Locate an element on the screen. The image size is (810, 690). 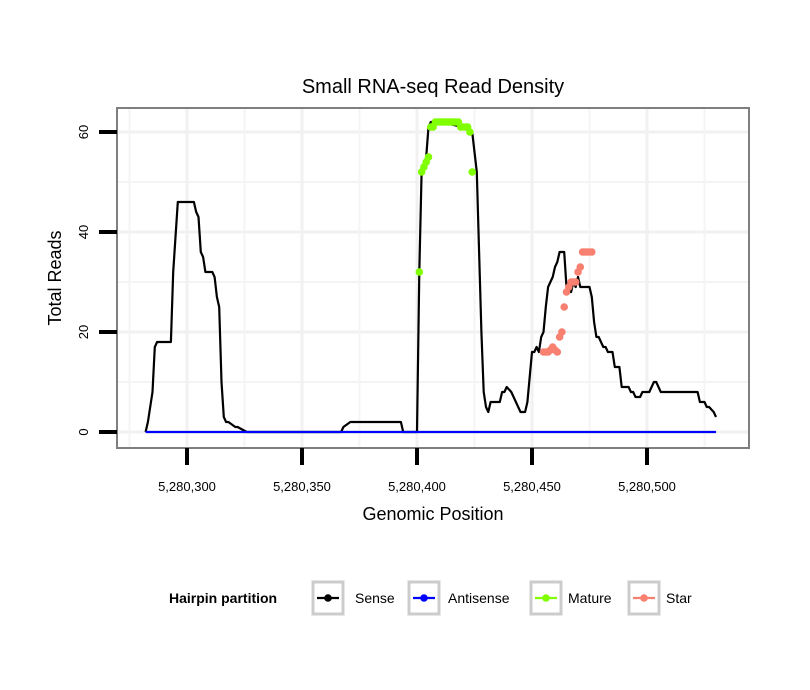
legend-label: Star is located at coordinates (679, 598).